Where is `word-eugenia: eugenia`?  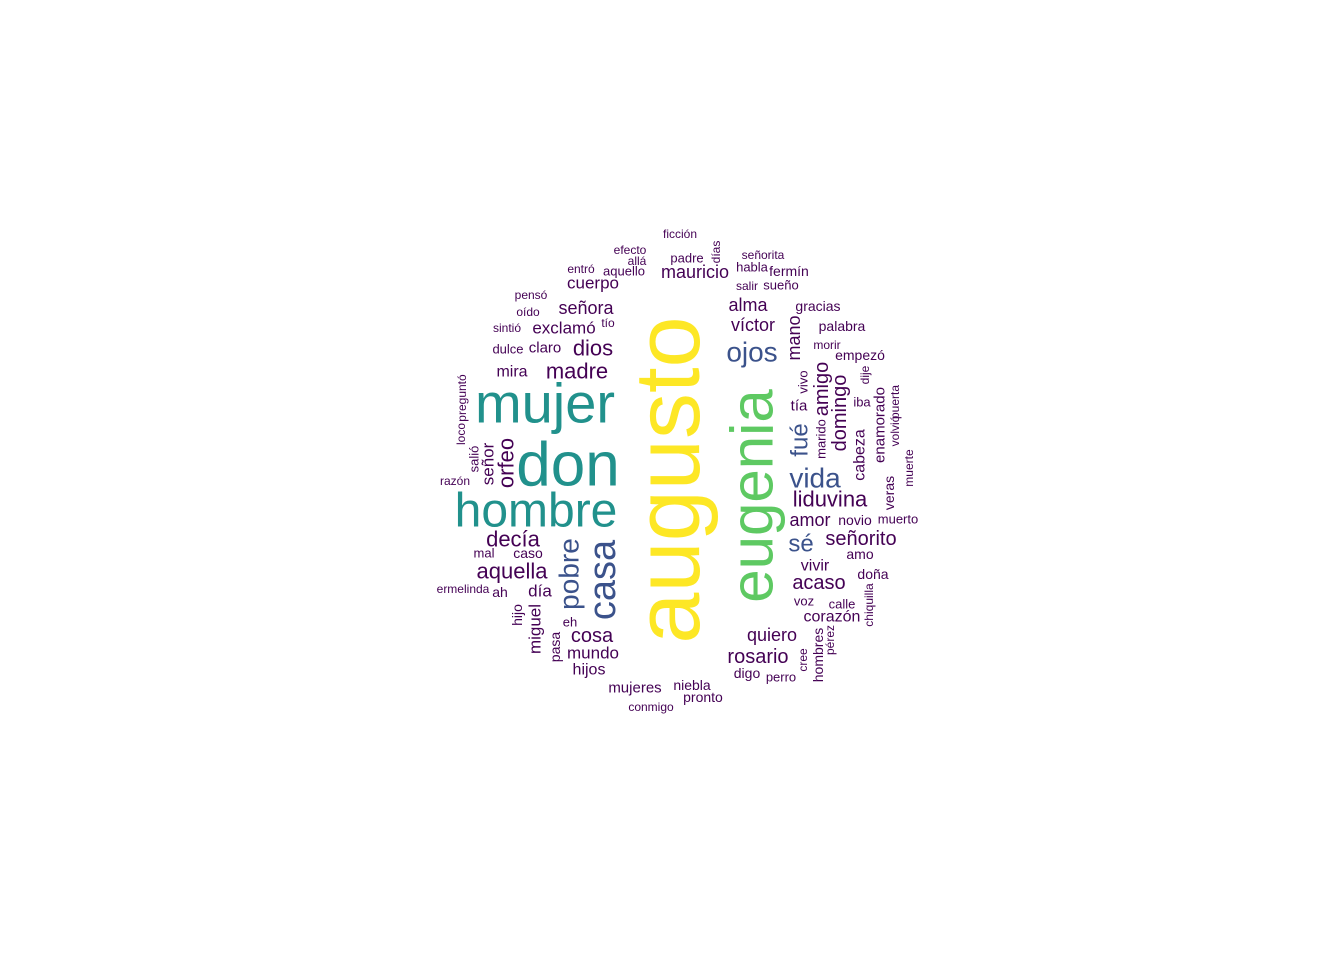
word-eugenia: eugenia is located at coordinates (752, 496).